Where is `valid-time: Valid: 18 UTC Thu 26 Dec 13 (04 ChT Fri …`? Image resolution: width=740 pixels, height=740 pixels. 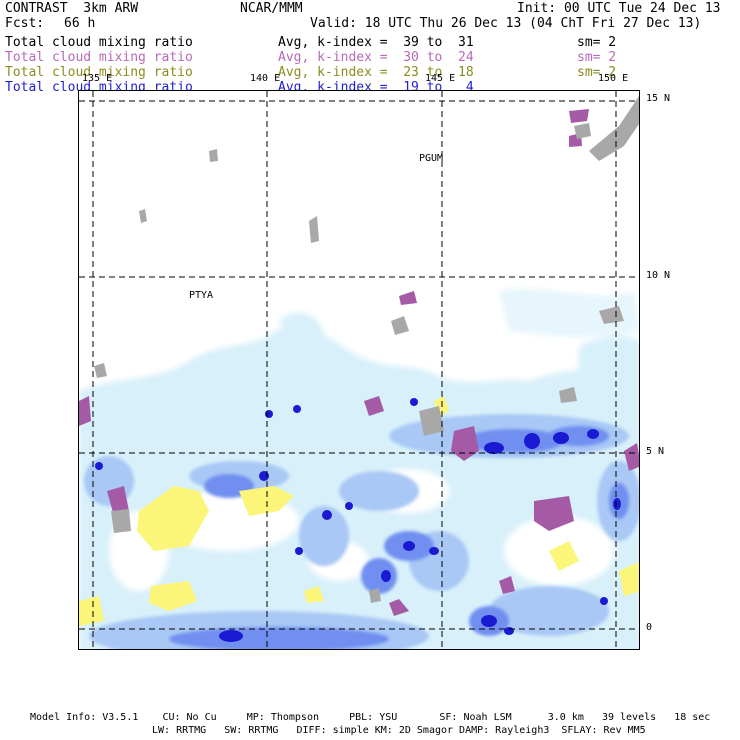
valid-time: Valid: 18 UTC Thu 26 Dec 13 (04 ChT Fri … is located at coordinates (506, 23).